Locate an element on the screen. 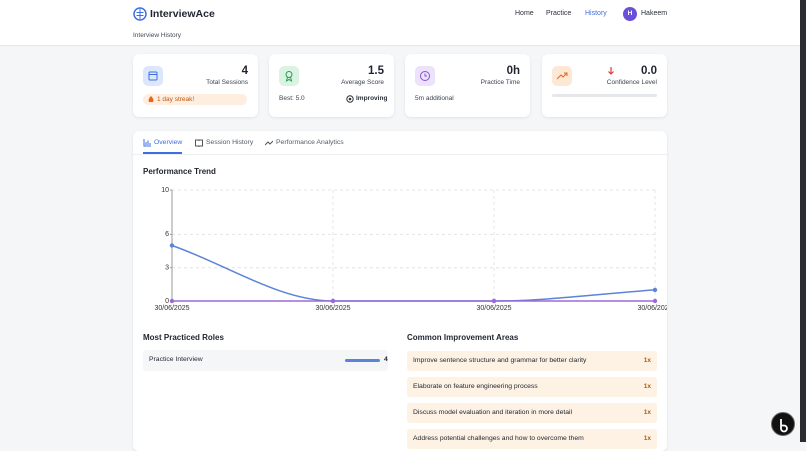 The image size is (806, 451). section-title: Common Improvement Areas is located at coordinates (463, 337).